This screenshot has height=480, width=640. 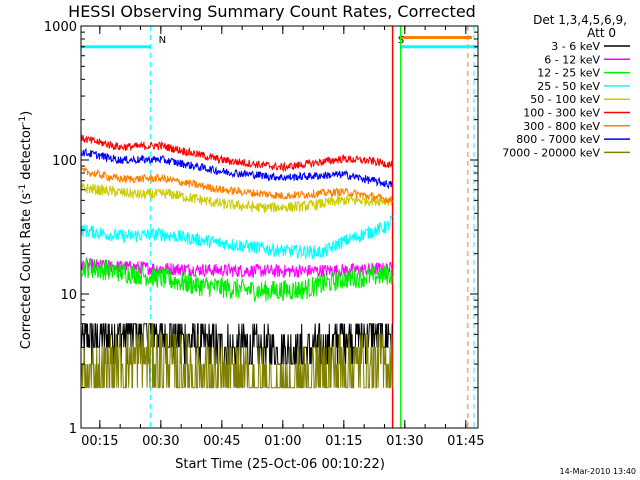 I want to click on footer-date: 14-Mar-2010 13:40, so click(x=598, y=471).